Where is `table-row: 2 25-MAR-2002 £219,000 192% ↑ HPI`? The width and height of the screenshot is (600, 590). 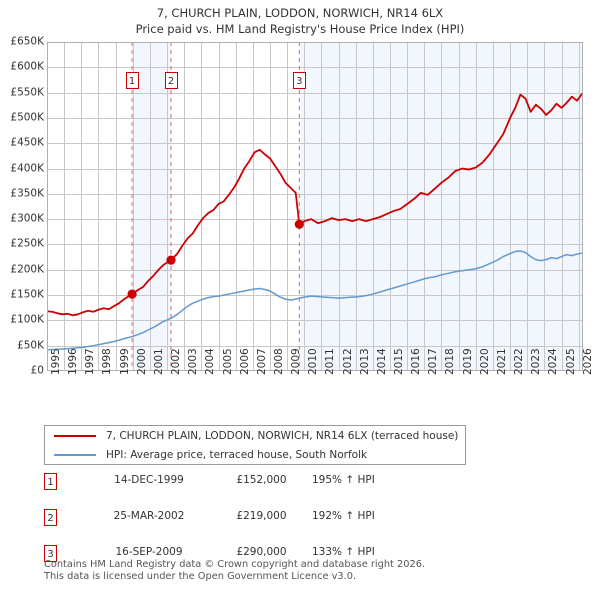 table-row: 2 25-MAR-2002 £219,000 192% ↑ HPI is located at coordinates (254, 526).